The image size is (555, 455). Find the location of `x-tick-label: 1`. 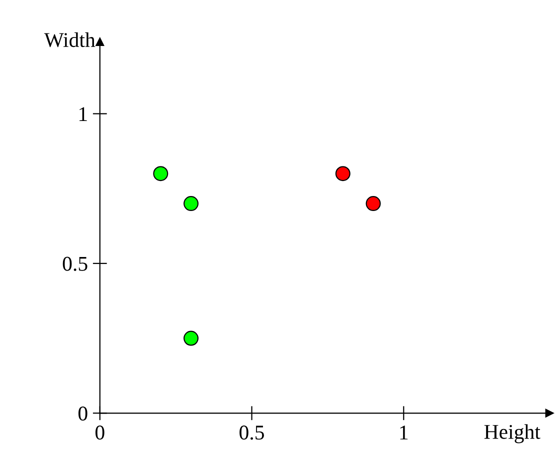

x-tick-label: 1 is located at coordinates (404, 433).